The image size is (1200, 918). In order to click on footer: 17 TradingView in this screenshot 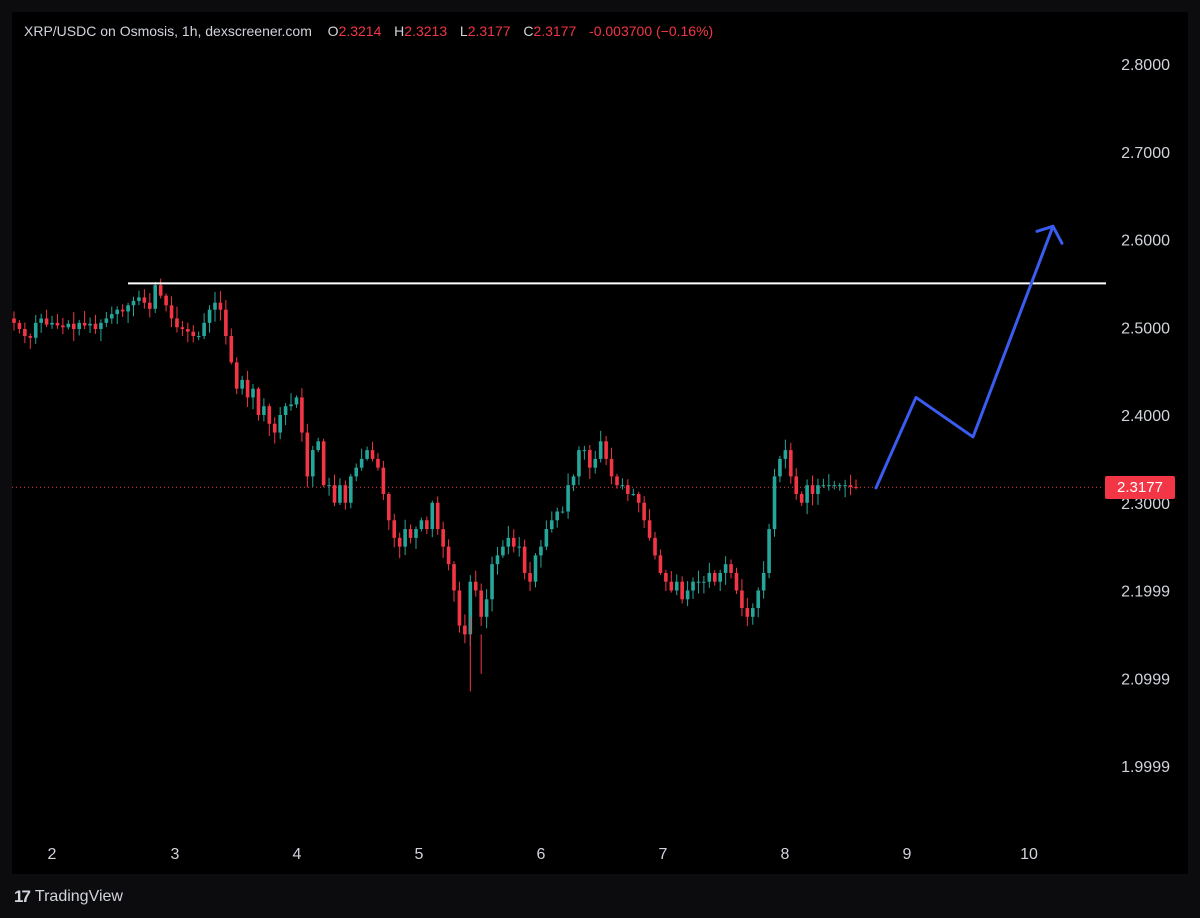, I will do `click(68, 897)`.